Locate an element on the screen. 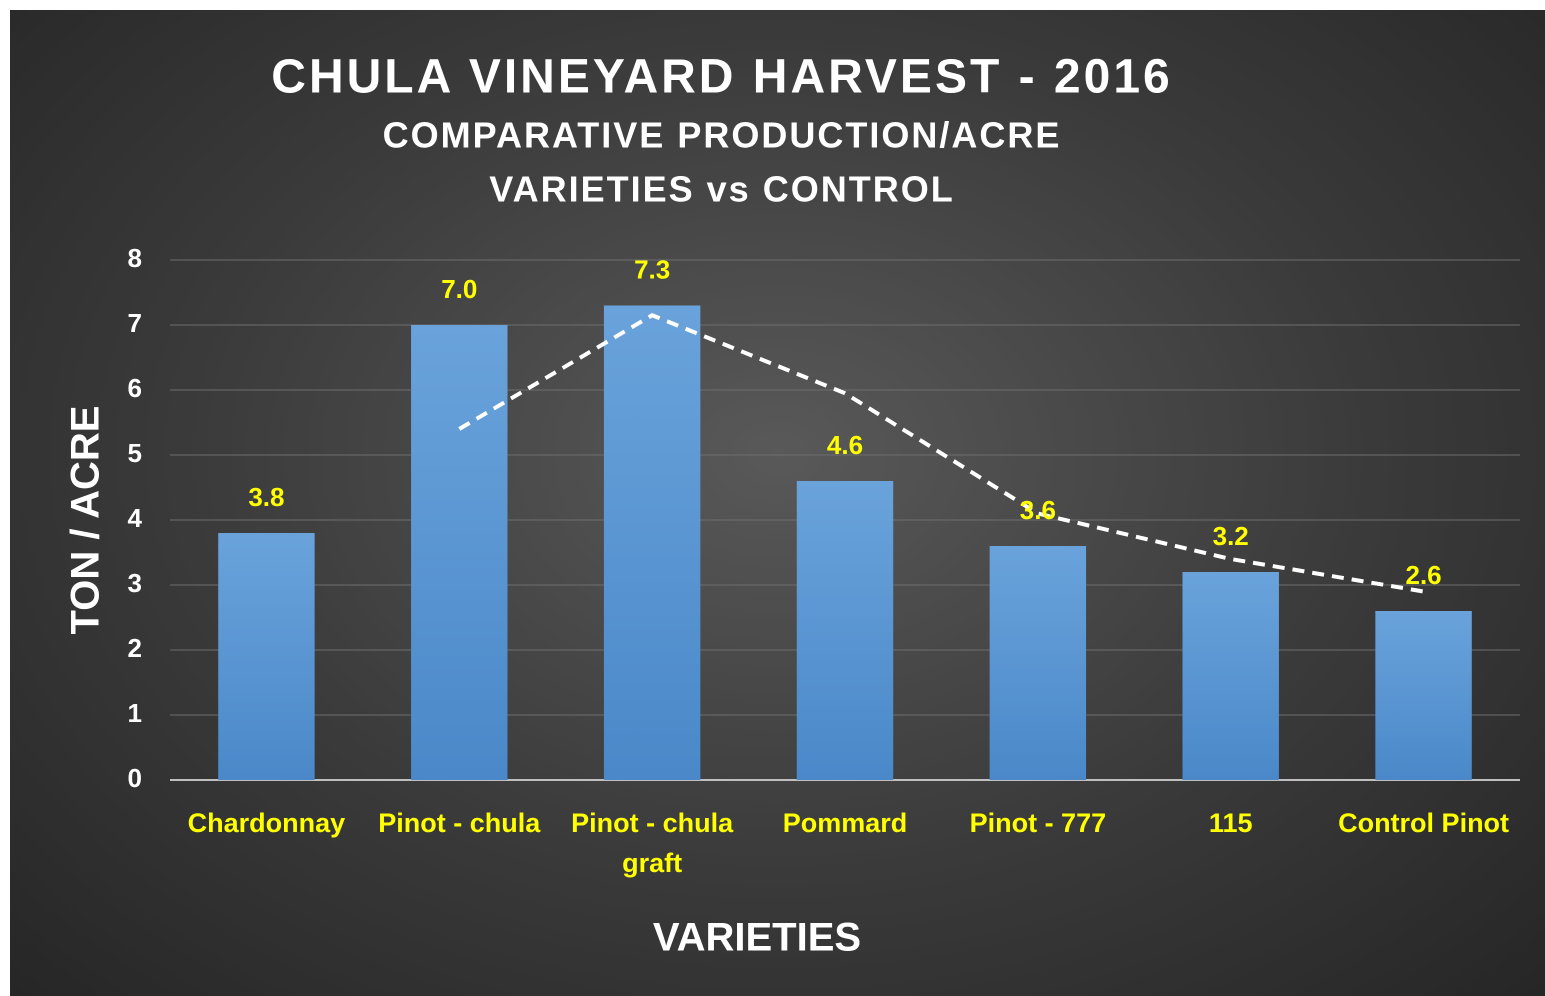  y-tick-label: 8 is located at coordinates (135, 258).